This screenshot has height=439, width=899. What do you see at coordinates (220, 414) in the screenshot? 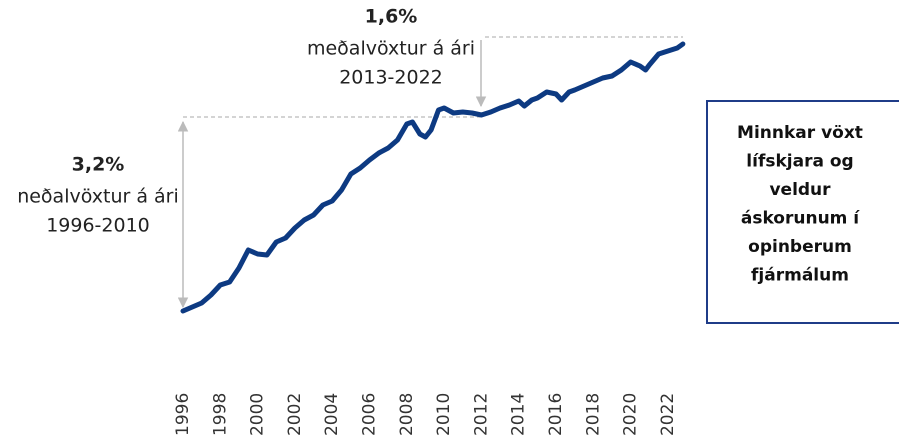
I see `x-tick-label: 1998` at bounding box center [220, 414].